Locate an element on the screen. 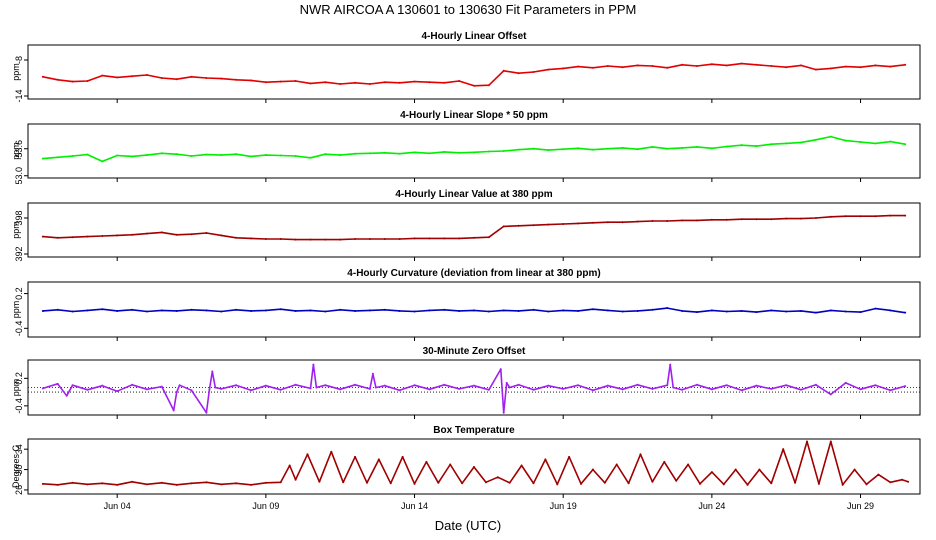  x-tick-label: Jun 14 is located at coordinates (414, 506).